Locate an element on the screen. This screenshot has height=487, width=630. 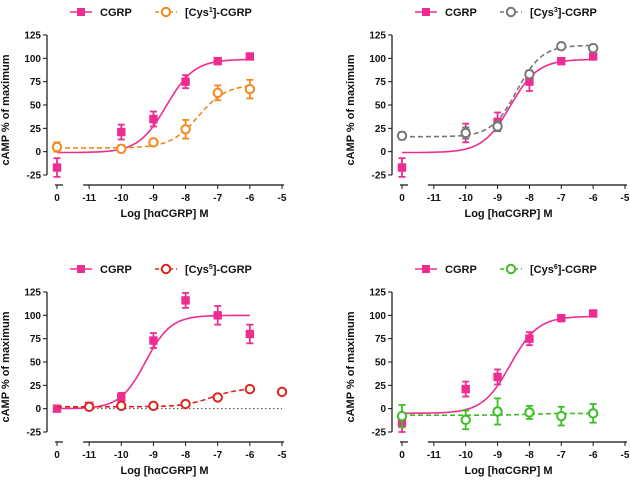
legend-entry: [Cys1]-CGRP is located at coordinates (203, 12).